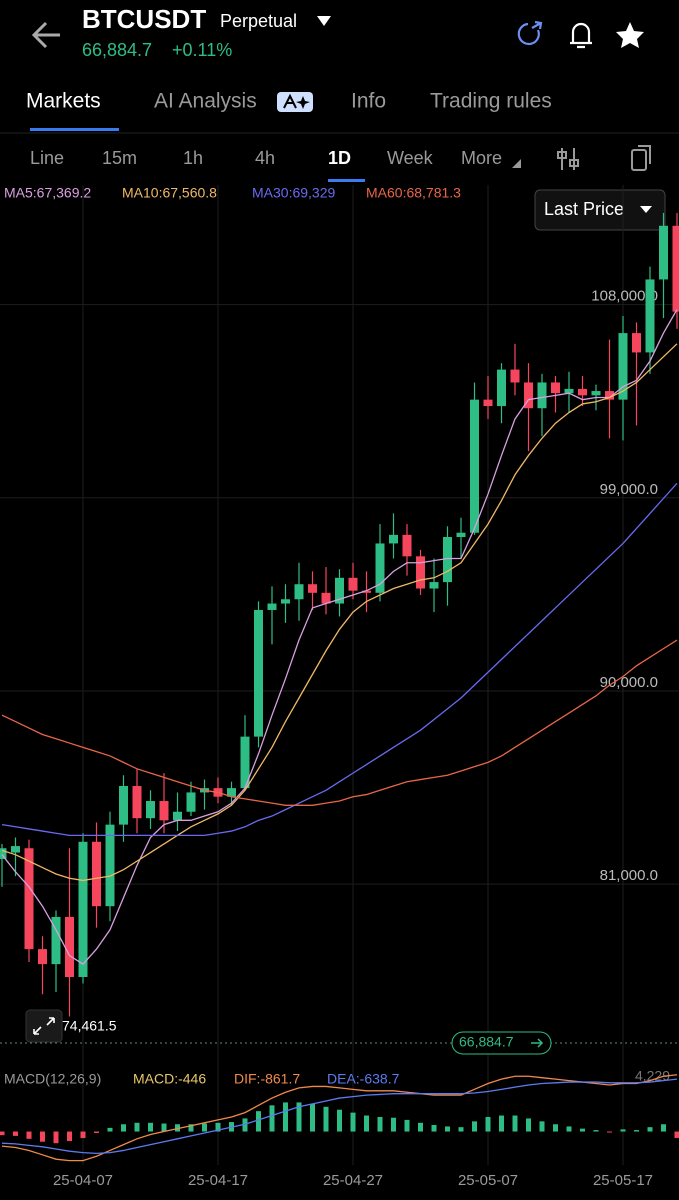 The height and width of the screenshot is (1200, 679). What do you see at coordinates (169, 193) in the screenshot?
I see `legend-entry: MA10:67,560.8` at bounding box center [169, 193].